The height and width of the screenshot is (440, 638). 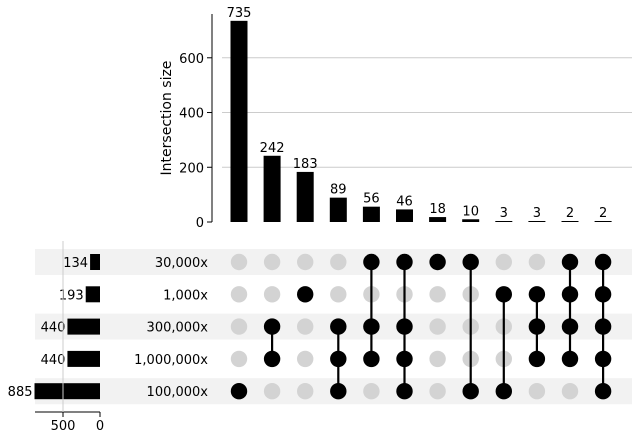 What do you see at coordinates (191, 59) in the screenshot?
I see `y-tick-label: 600` at bounding box center [191, 59].